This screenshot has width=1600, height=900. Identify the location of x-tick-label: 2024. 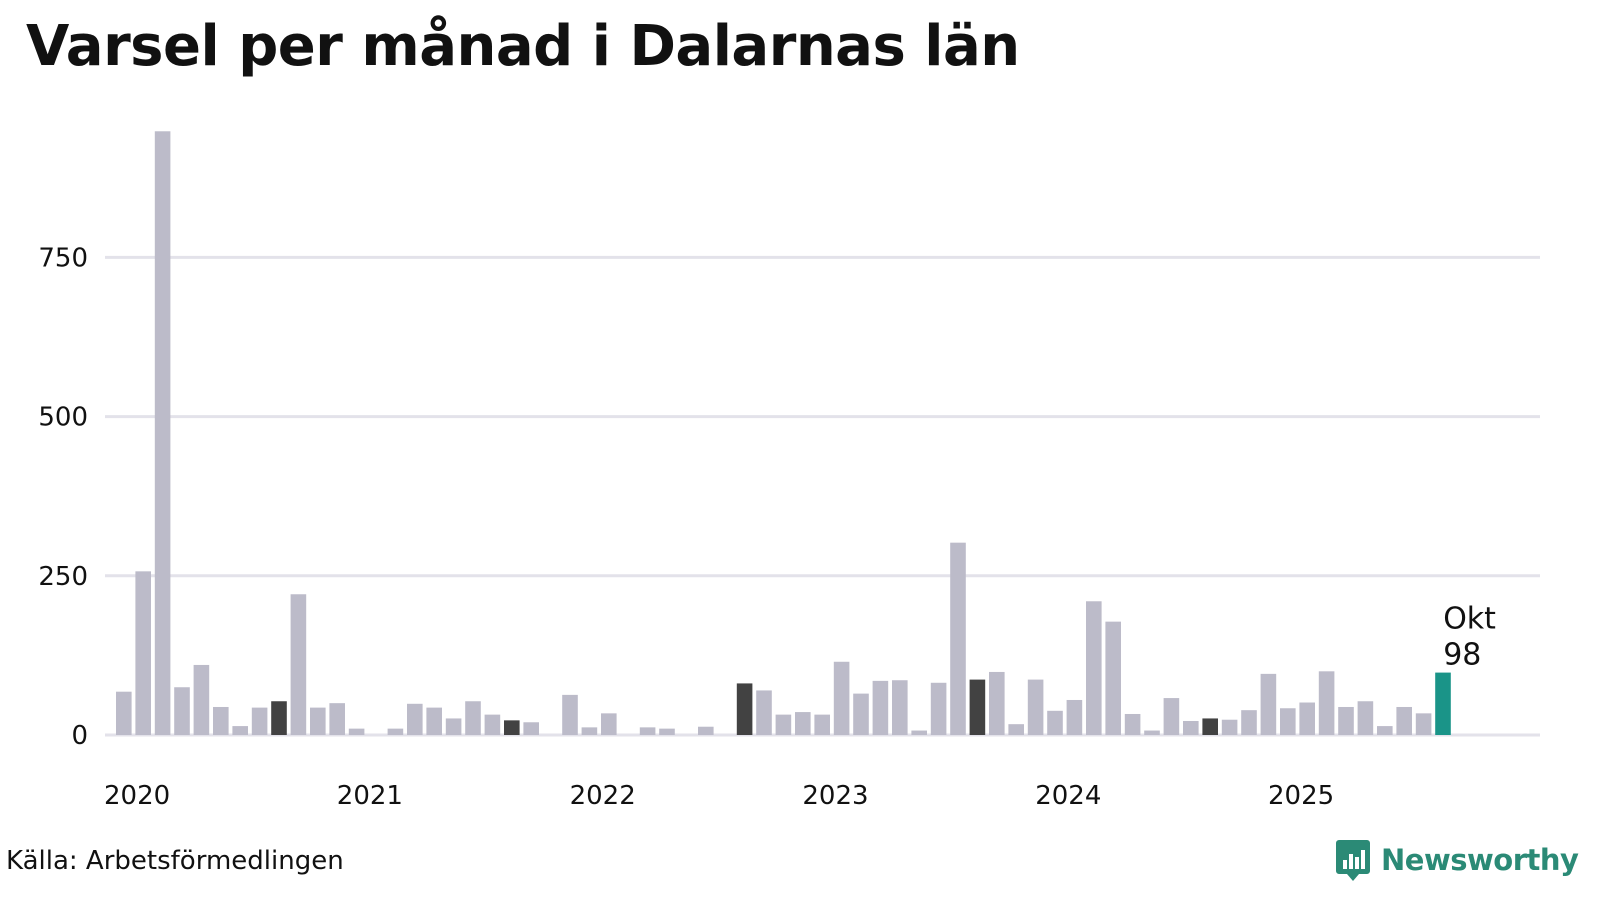
(1068, 796).